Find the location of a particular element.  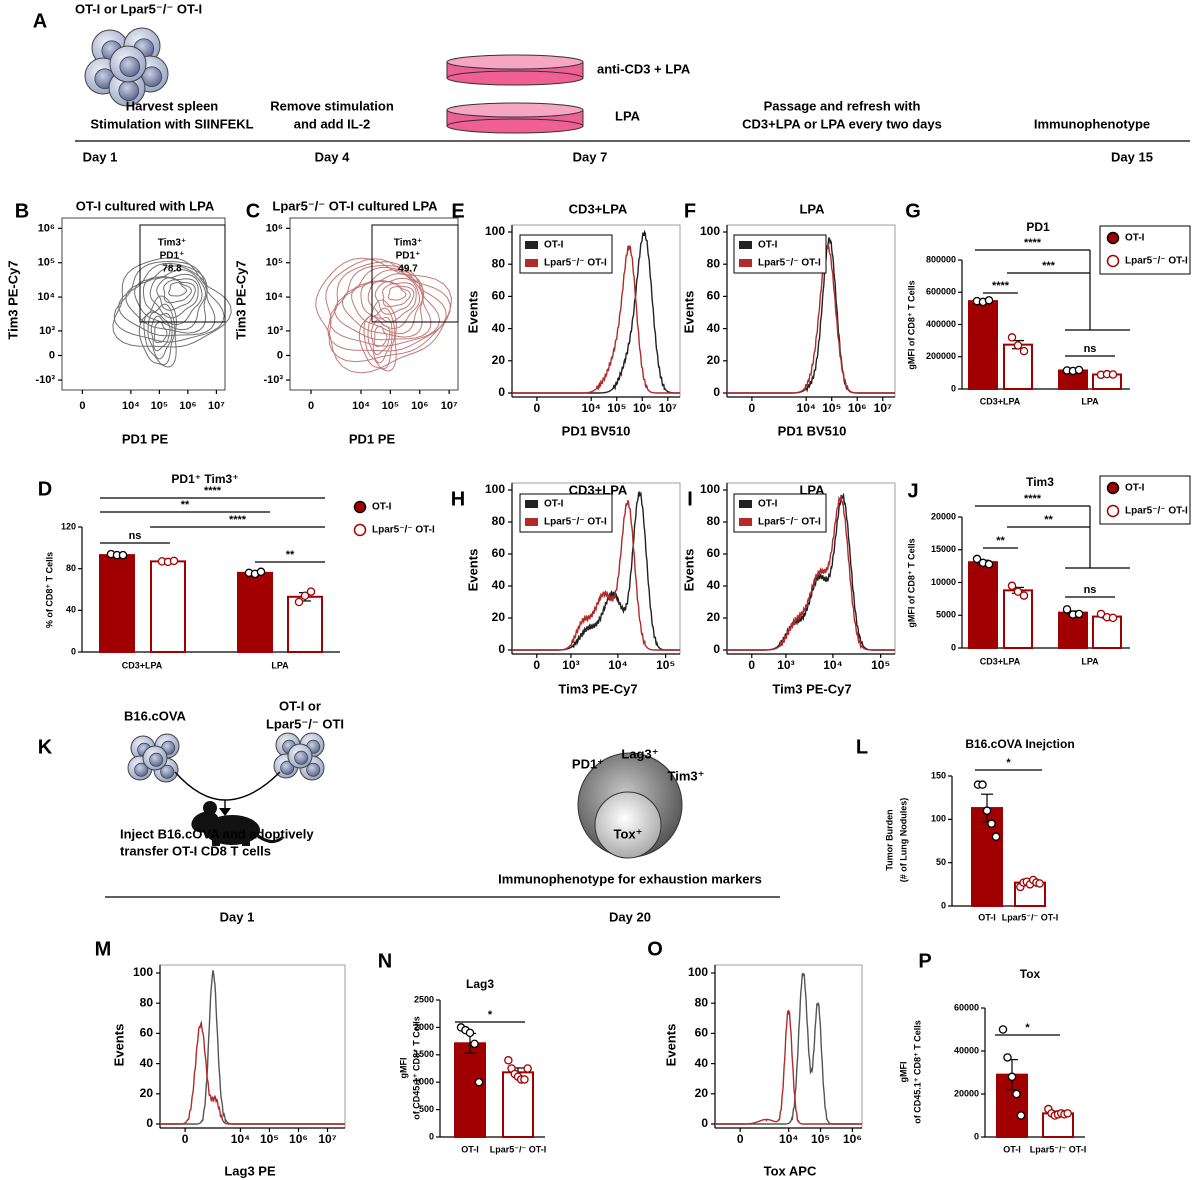

tumor-label: B16.cOVA is located at coordinates (155, 715).